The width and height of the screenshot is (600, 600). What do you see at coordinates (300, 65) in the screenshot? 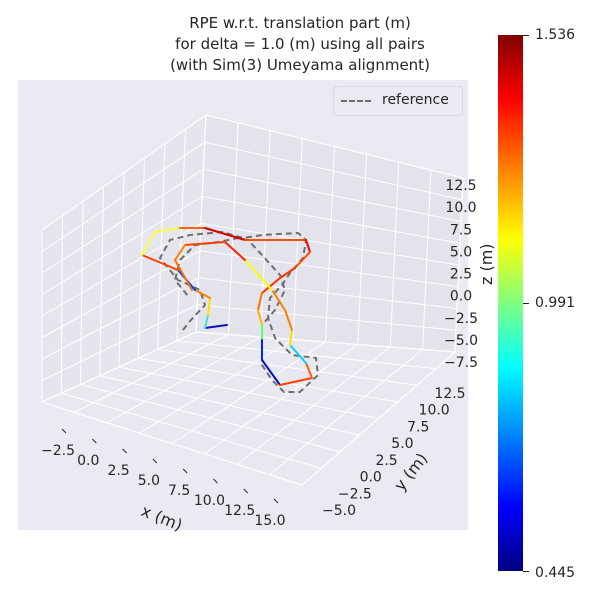
I see `chart-title-line-3: (with Sim(3) Umeyama alignment)` at bounding box center [300, 65].